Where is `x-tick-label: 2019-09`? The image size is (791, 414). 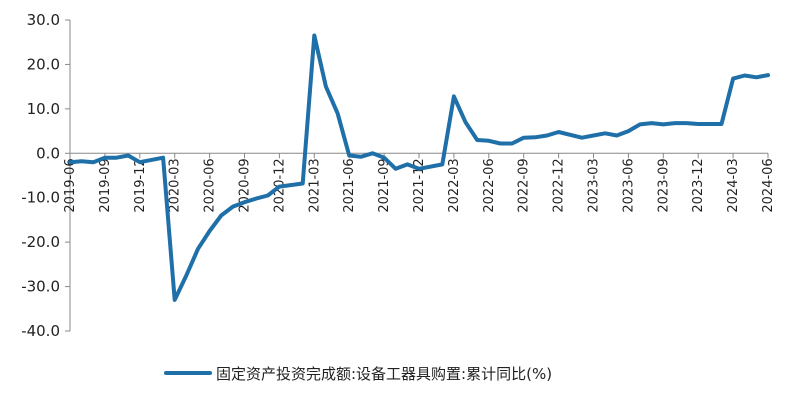
x-tick-label: 2019-09 is located at coordinates (105, 185).